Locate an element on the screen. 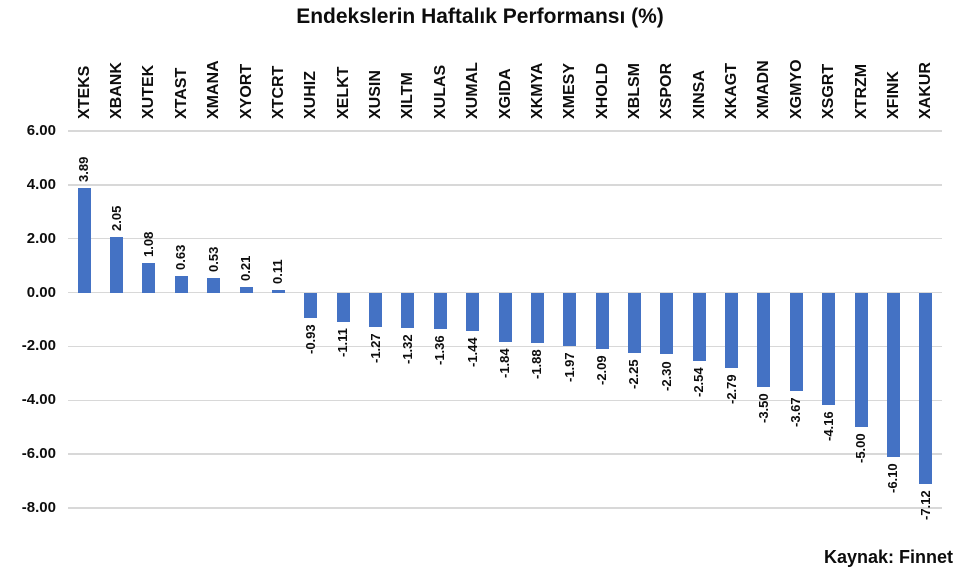 This screenshot has height=576, width=960. value-label: 0.11 is located at coordinates (278, 271).